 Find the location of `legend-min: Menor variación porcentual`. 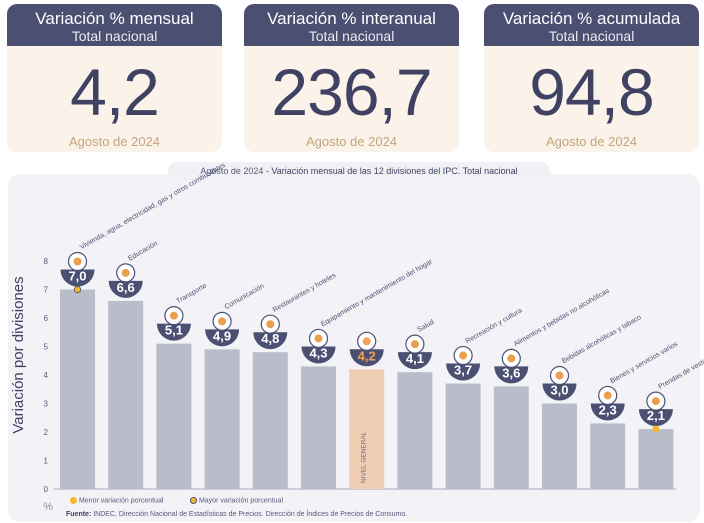

legend-min: Menor variación porcentual is located at coordinates (116, 500).